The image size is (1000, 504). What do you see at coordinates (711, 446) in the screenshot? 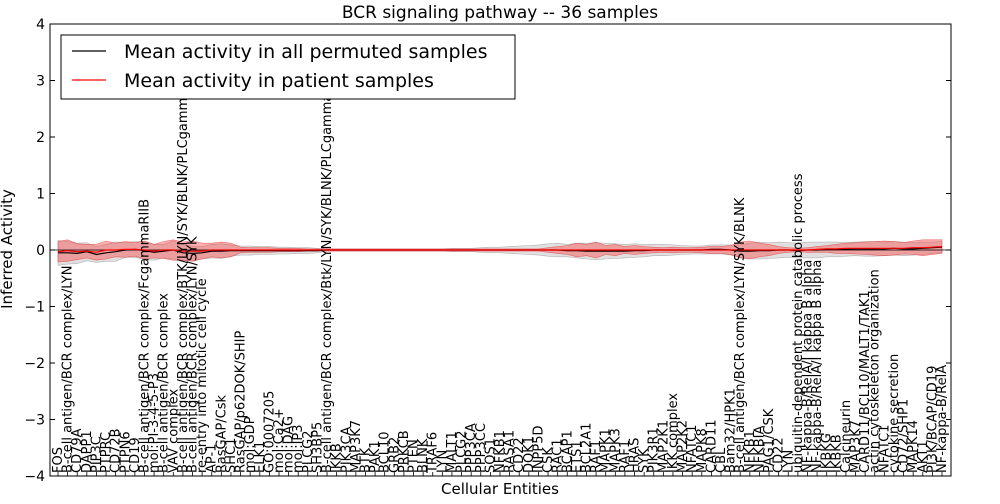
I see `entity-label: CARD11` at bounding box center [711, 446].